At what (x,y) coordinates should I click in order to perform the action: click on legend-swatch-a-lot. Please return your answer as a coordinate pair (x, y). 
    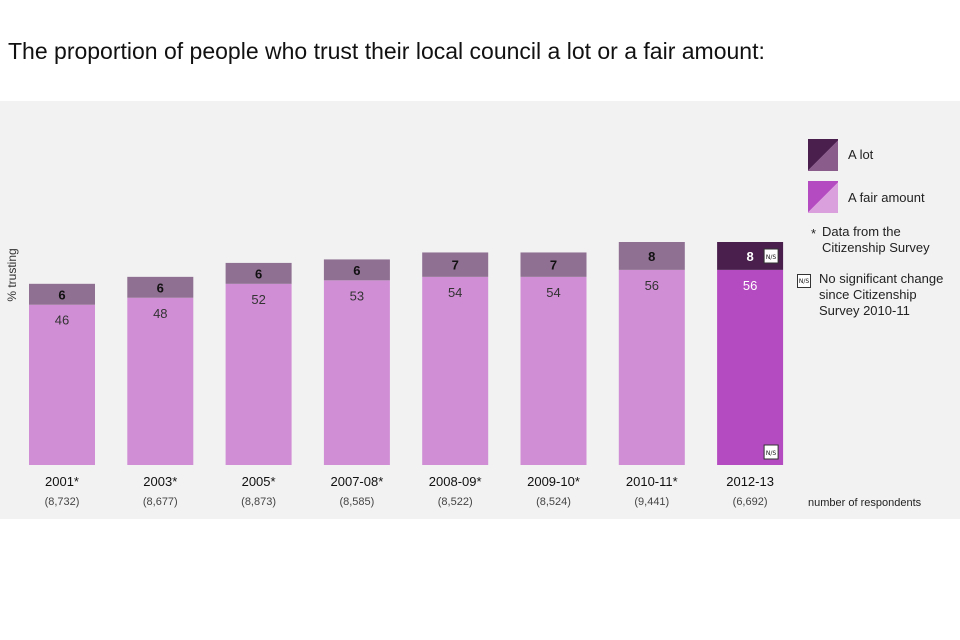
    Looking at the image, I should click on (823, 155).